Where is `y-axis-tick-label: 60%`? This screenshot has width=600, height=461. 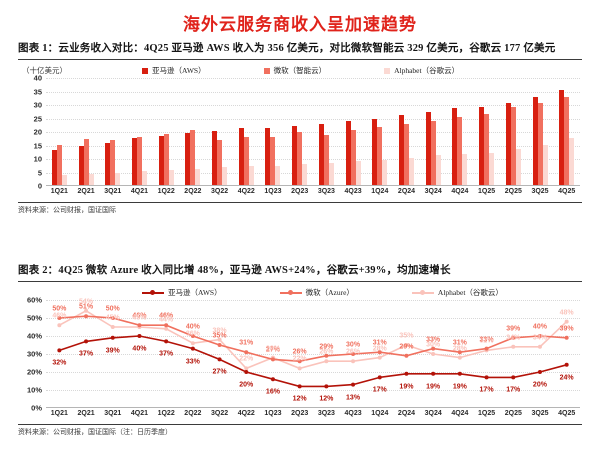 y-axis-tick-label: 60% is located at coordinates (34, 300).